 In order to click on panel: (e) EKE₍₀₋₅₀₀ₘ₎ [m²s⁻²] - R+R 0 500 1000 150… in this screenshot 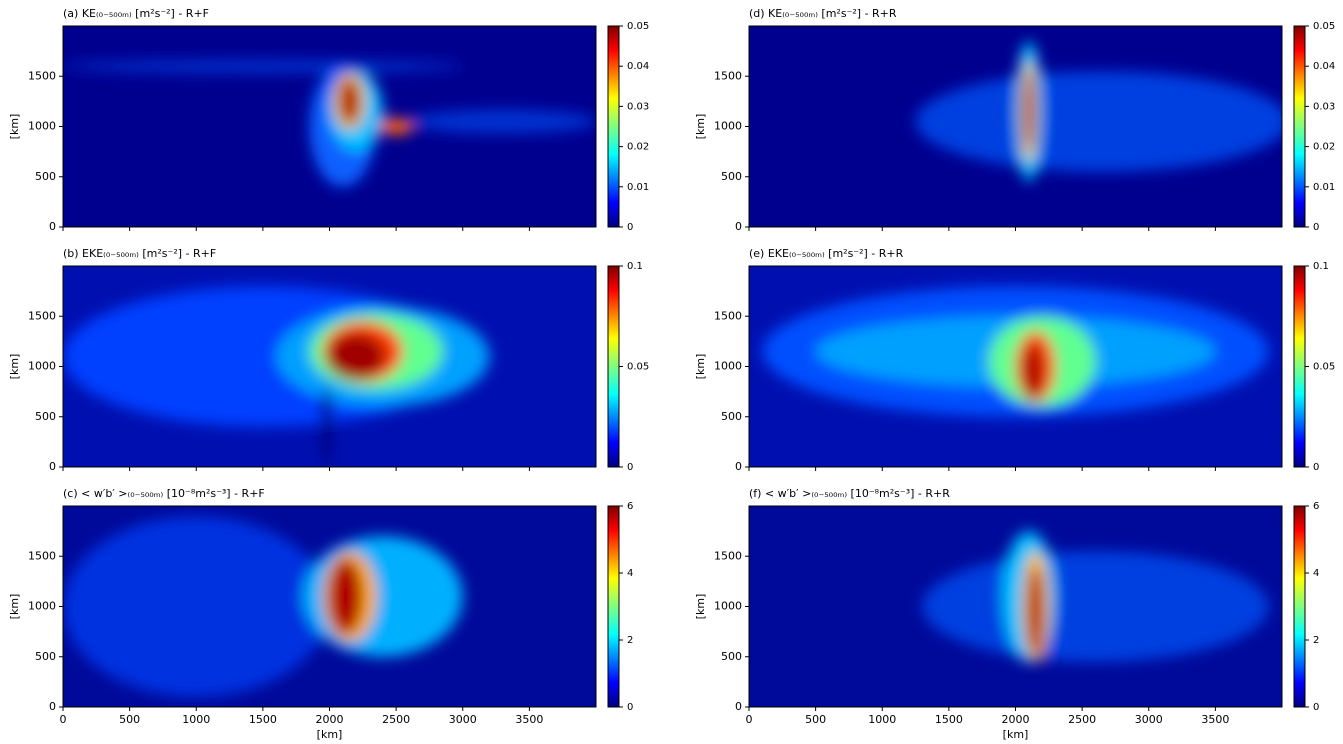, I will do `click(1014, 360)`.